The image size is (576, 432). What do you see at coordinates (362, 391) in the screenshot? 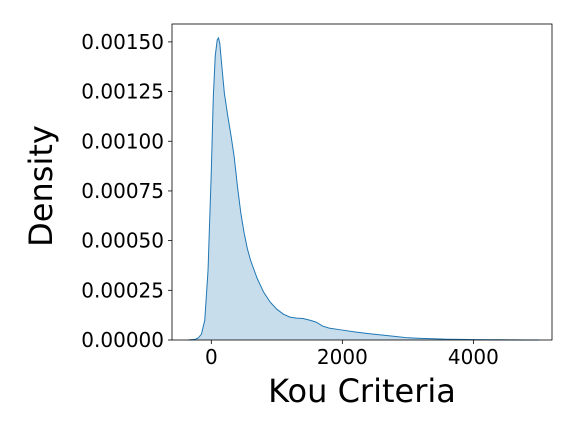
I see `x-axis-title: Kou Criteria` at bounding box center [362, 391].